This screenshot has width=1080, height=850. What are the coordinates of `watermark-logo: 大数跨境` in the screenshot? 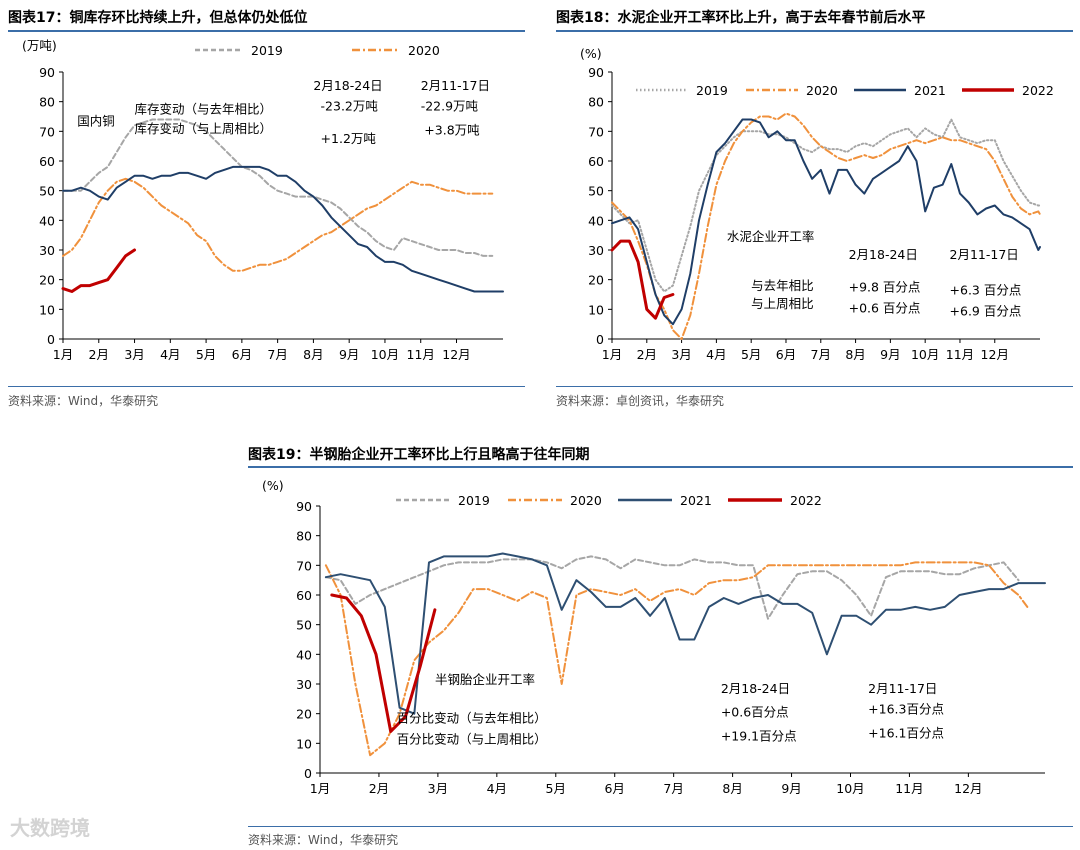 It's located at (50, 828).